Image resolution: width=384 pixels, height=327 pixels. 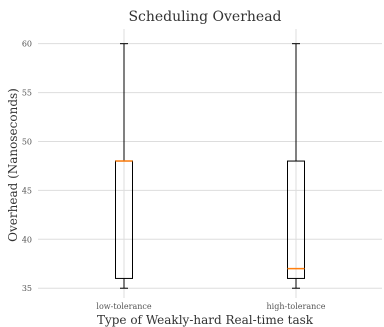 I want to click on y-axis-label: Overhead (Nanoseconds), so click(x=13, y=165).